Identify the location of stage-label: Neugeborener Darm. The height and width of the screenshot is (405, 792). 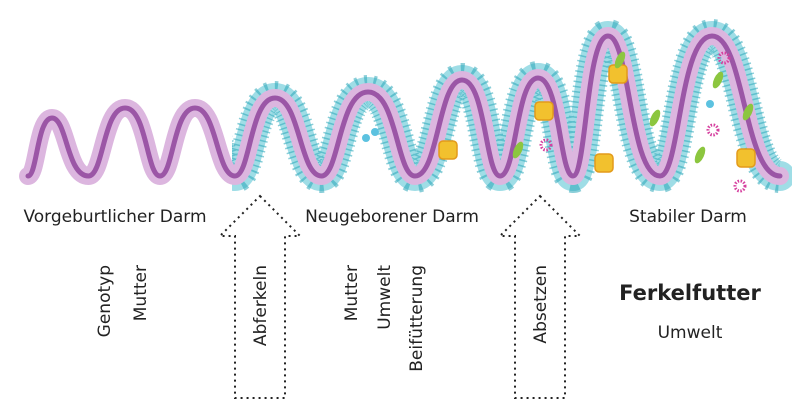
(392, 217).